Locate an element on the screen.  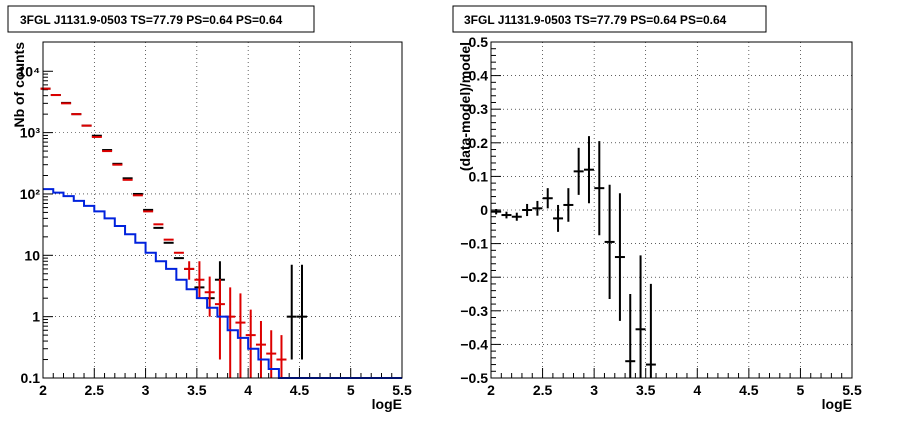
residual-xtick-label: 2.5 is located at coordinates (543, 390).